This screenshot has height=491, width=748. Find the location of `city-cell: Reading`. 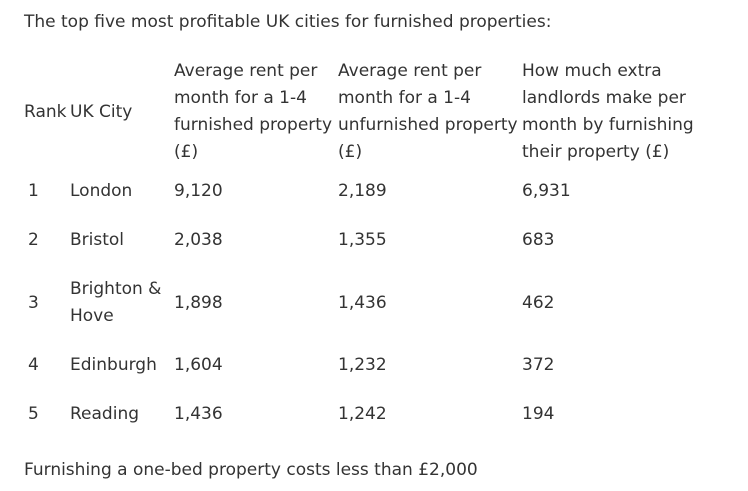

city-cell: Reading is located at coordinates (105, 414).